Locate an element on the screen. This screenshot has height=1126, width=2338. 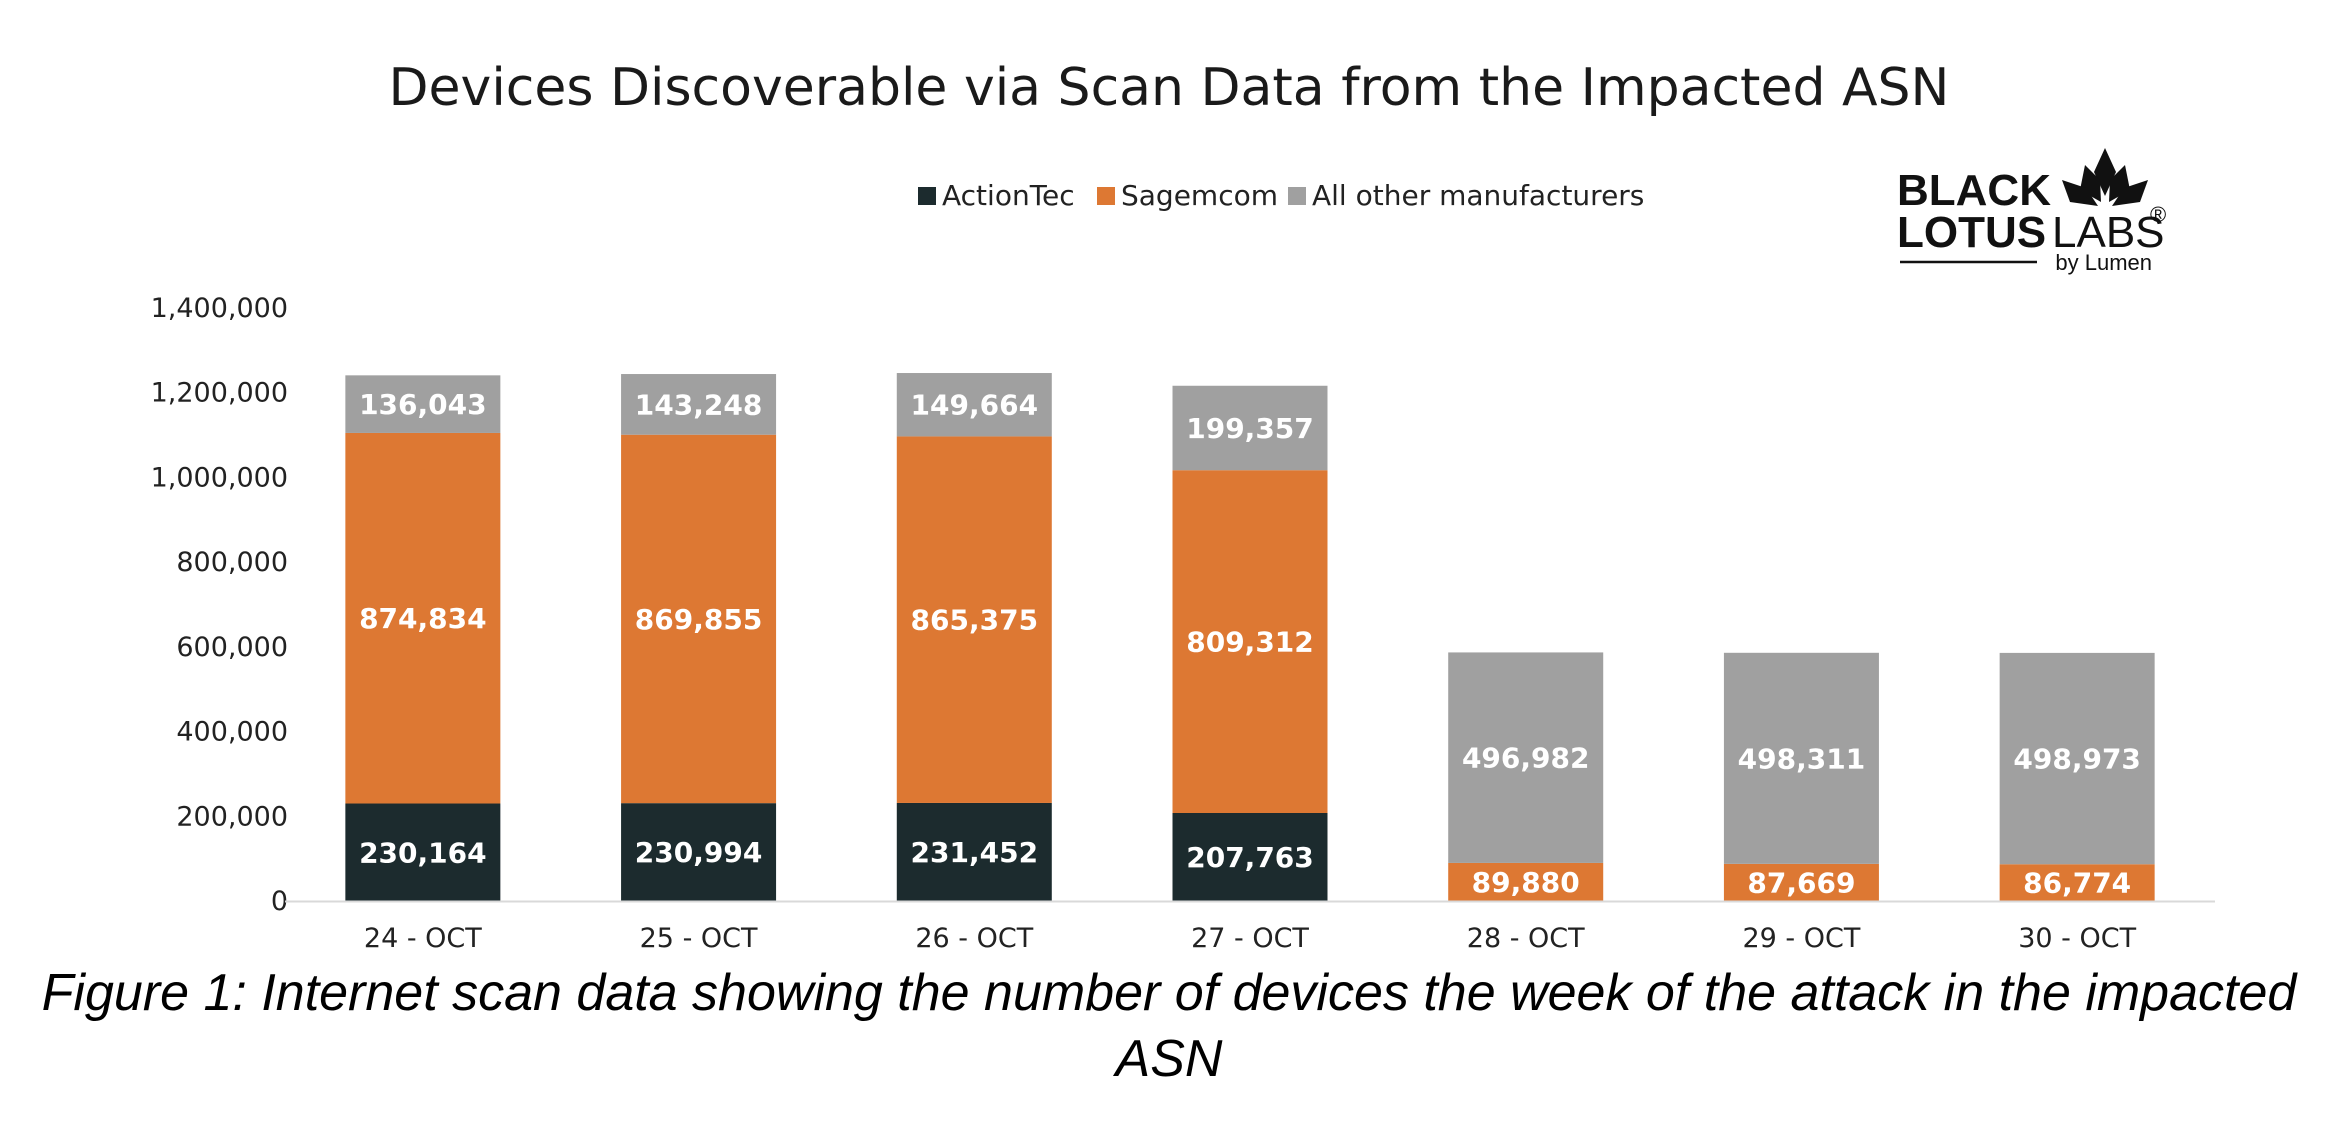
x-tick-label: 25 - OCT is located at coordinates (699, 938).